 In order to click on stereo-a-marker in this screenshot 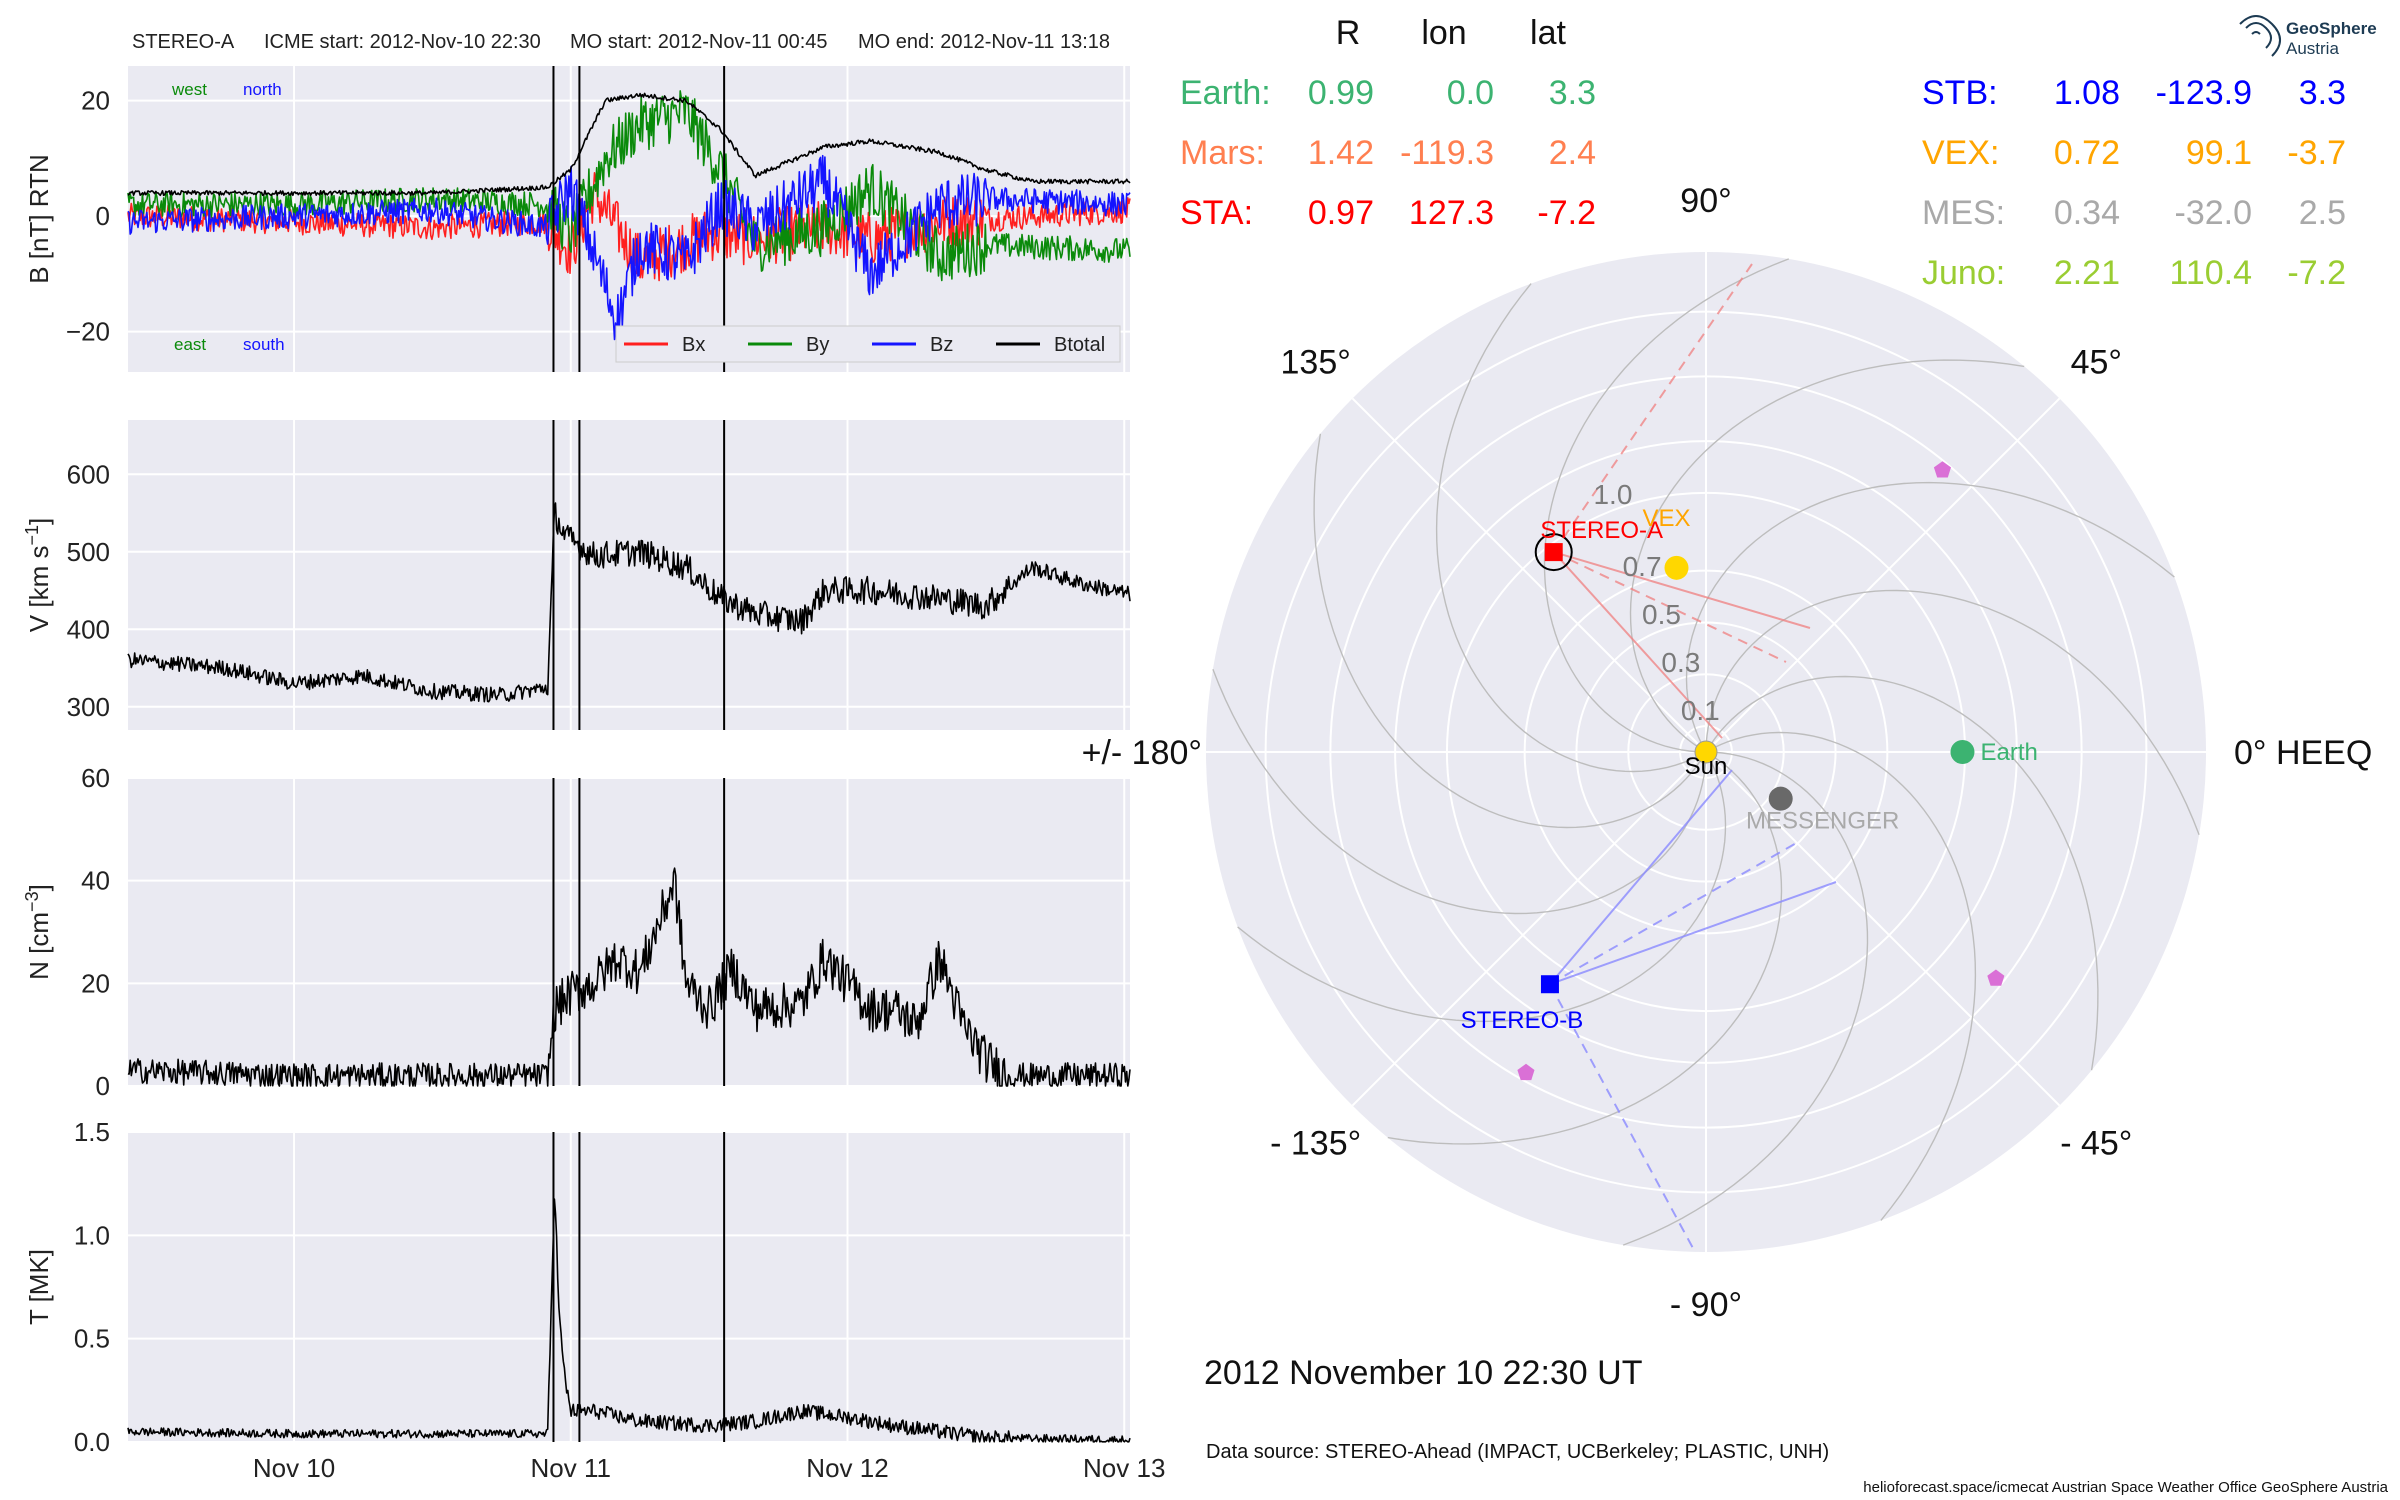, I will do `click(1553, 552)`.